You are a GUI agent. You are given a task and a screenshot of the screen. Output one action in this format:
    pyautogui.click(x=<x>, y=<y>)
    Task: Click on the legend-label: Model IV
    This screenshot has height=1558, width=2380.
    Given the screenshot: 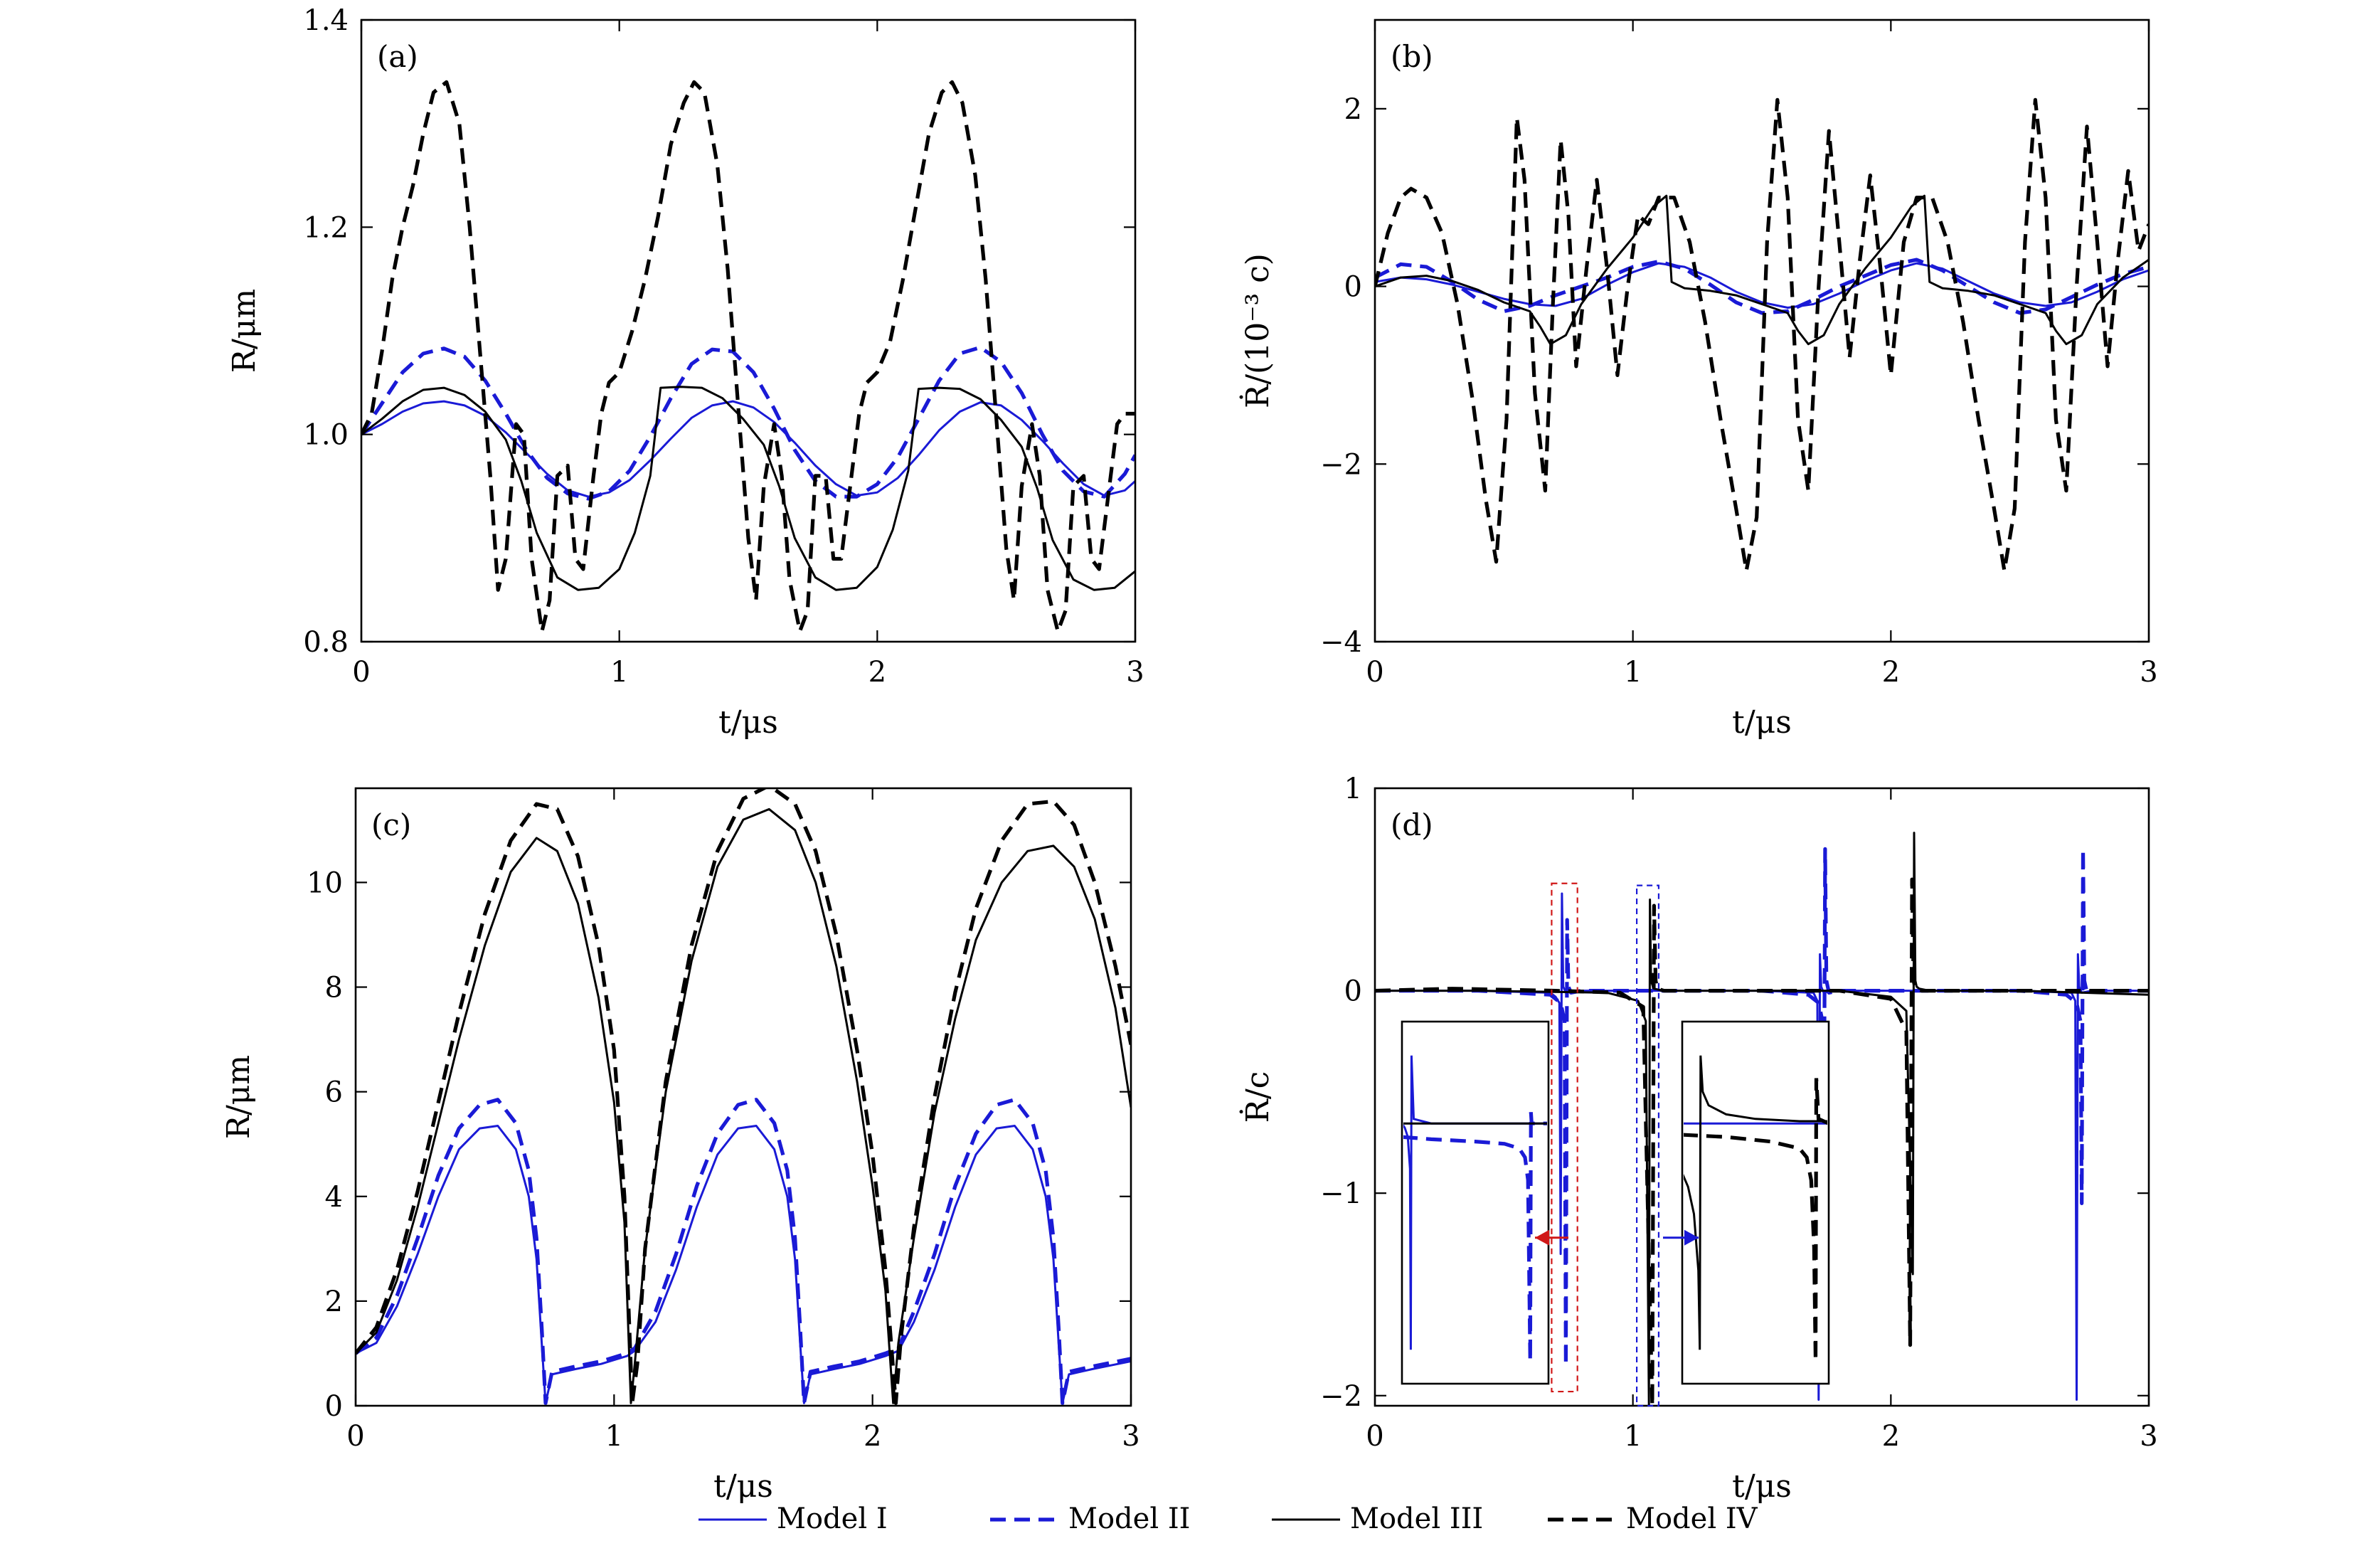 What is the action you would take?
    pyautogui.click(x=1692, y=1519)
    